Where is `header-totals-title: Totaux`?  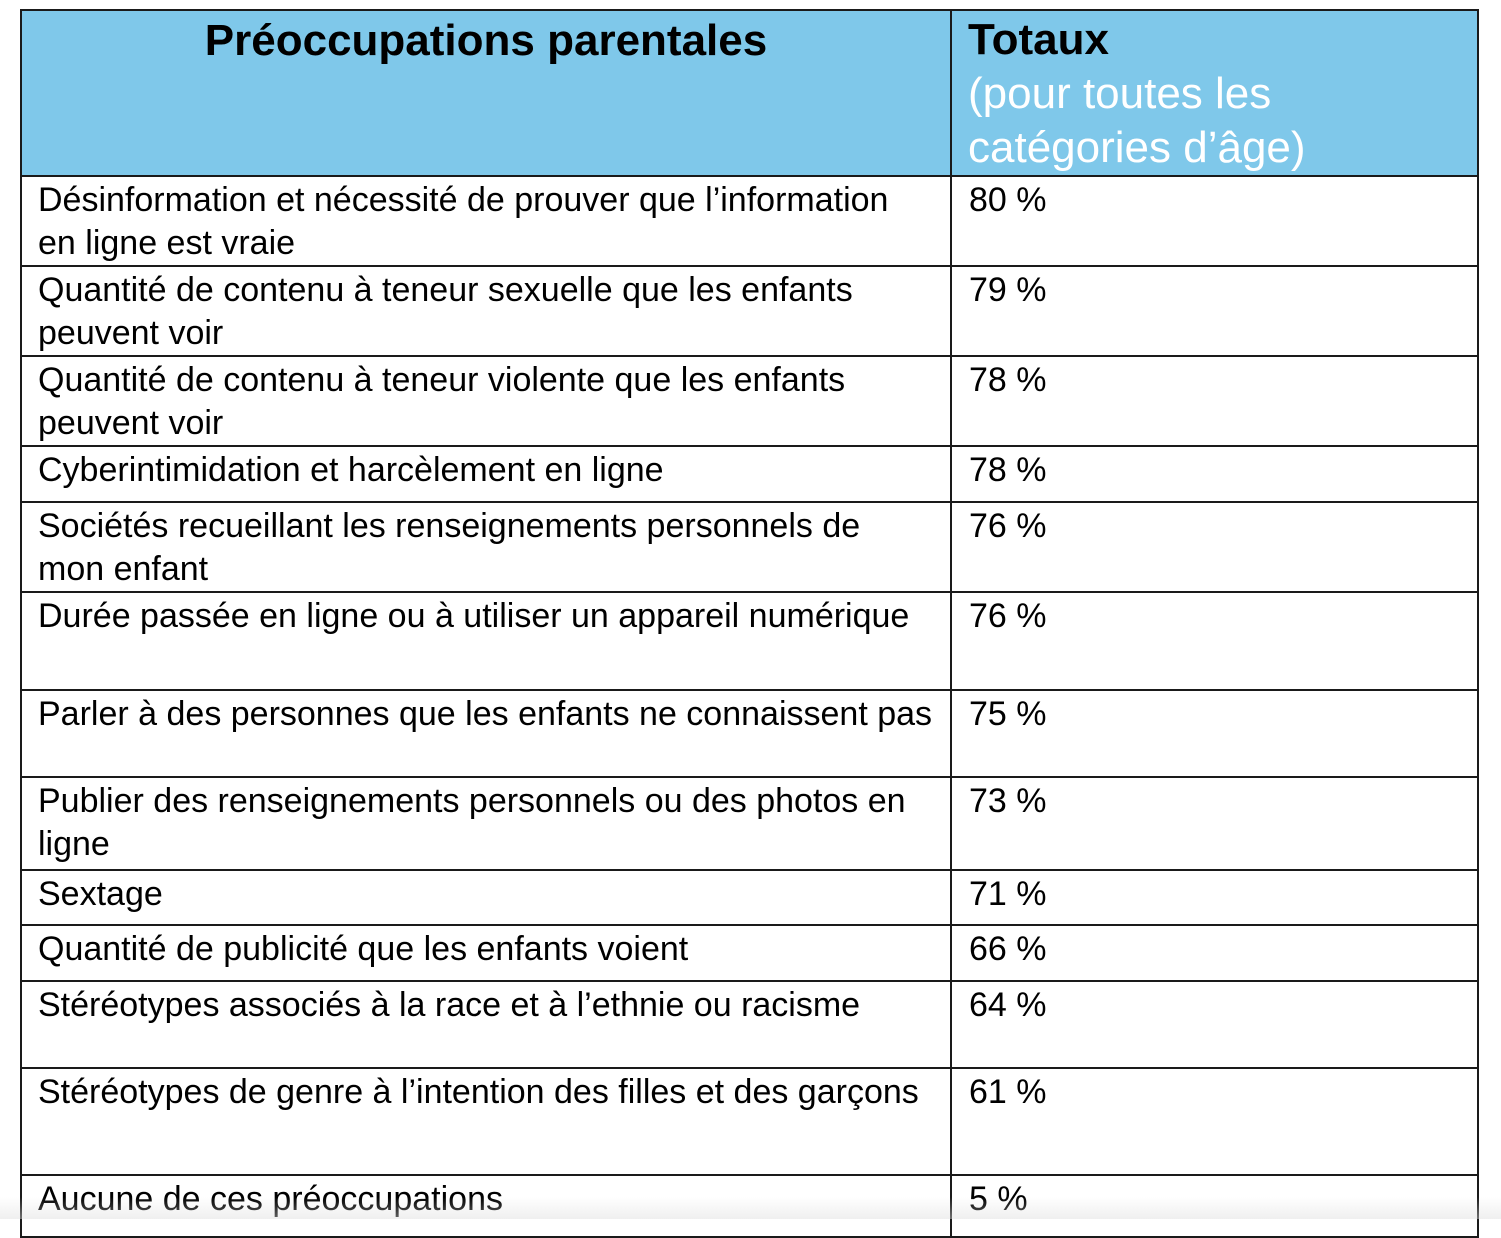
header-totals-title: Totaux is located at coordinates (1038, 39).